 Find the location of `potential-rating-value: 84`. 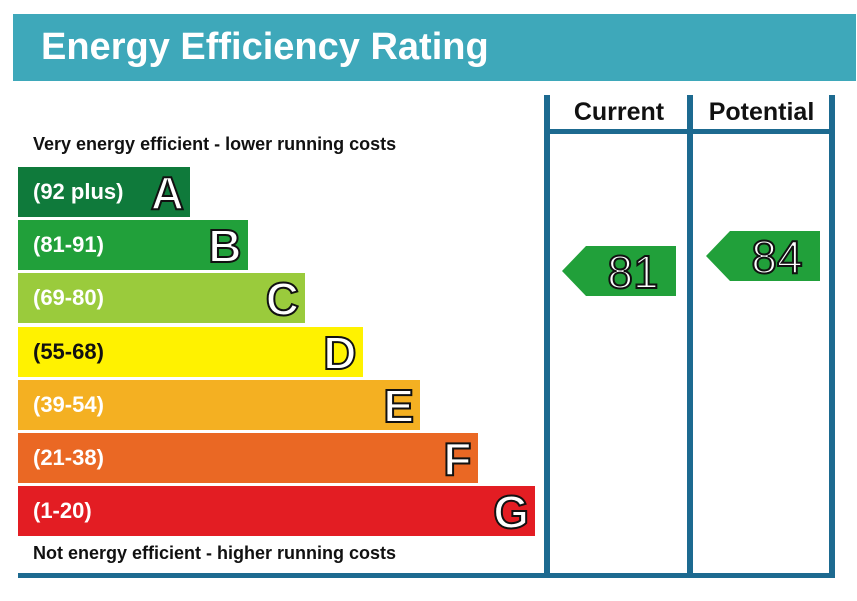

potential-rating-value: 84 is located at coordinates (776, 256).